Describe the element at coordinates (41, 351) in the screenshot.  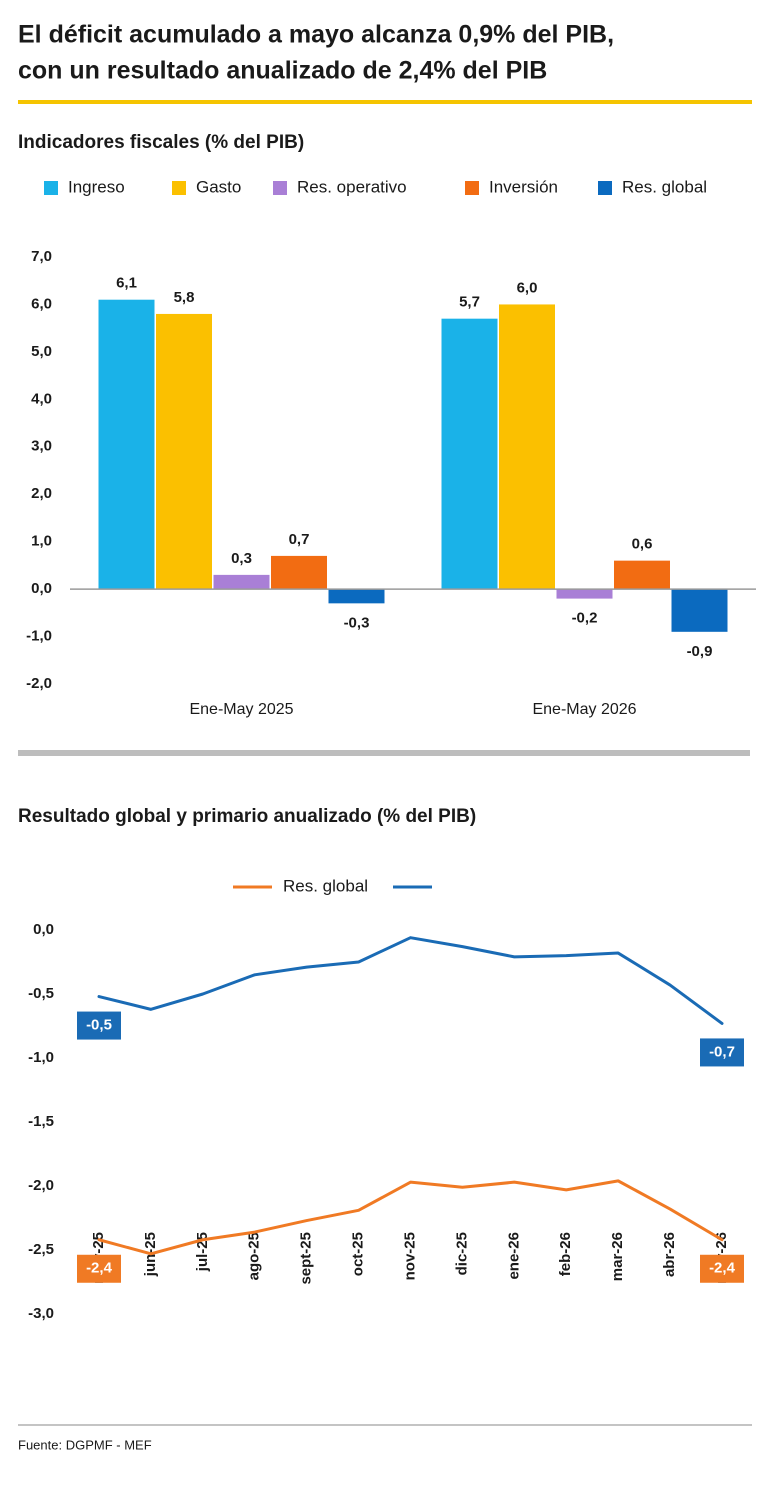
I see `y-tick-label: 5,0` at that location.